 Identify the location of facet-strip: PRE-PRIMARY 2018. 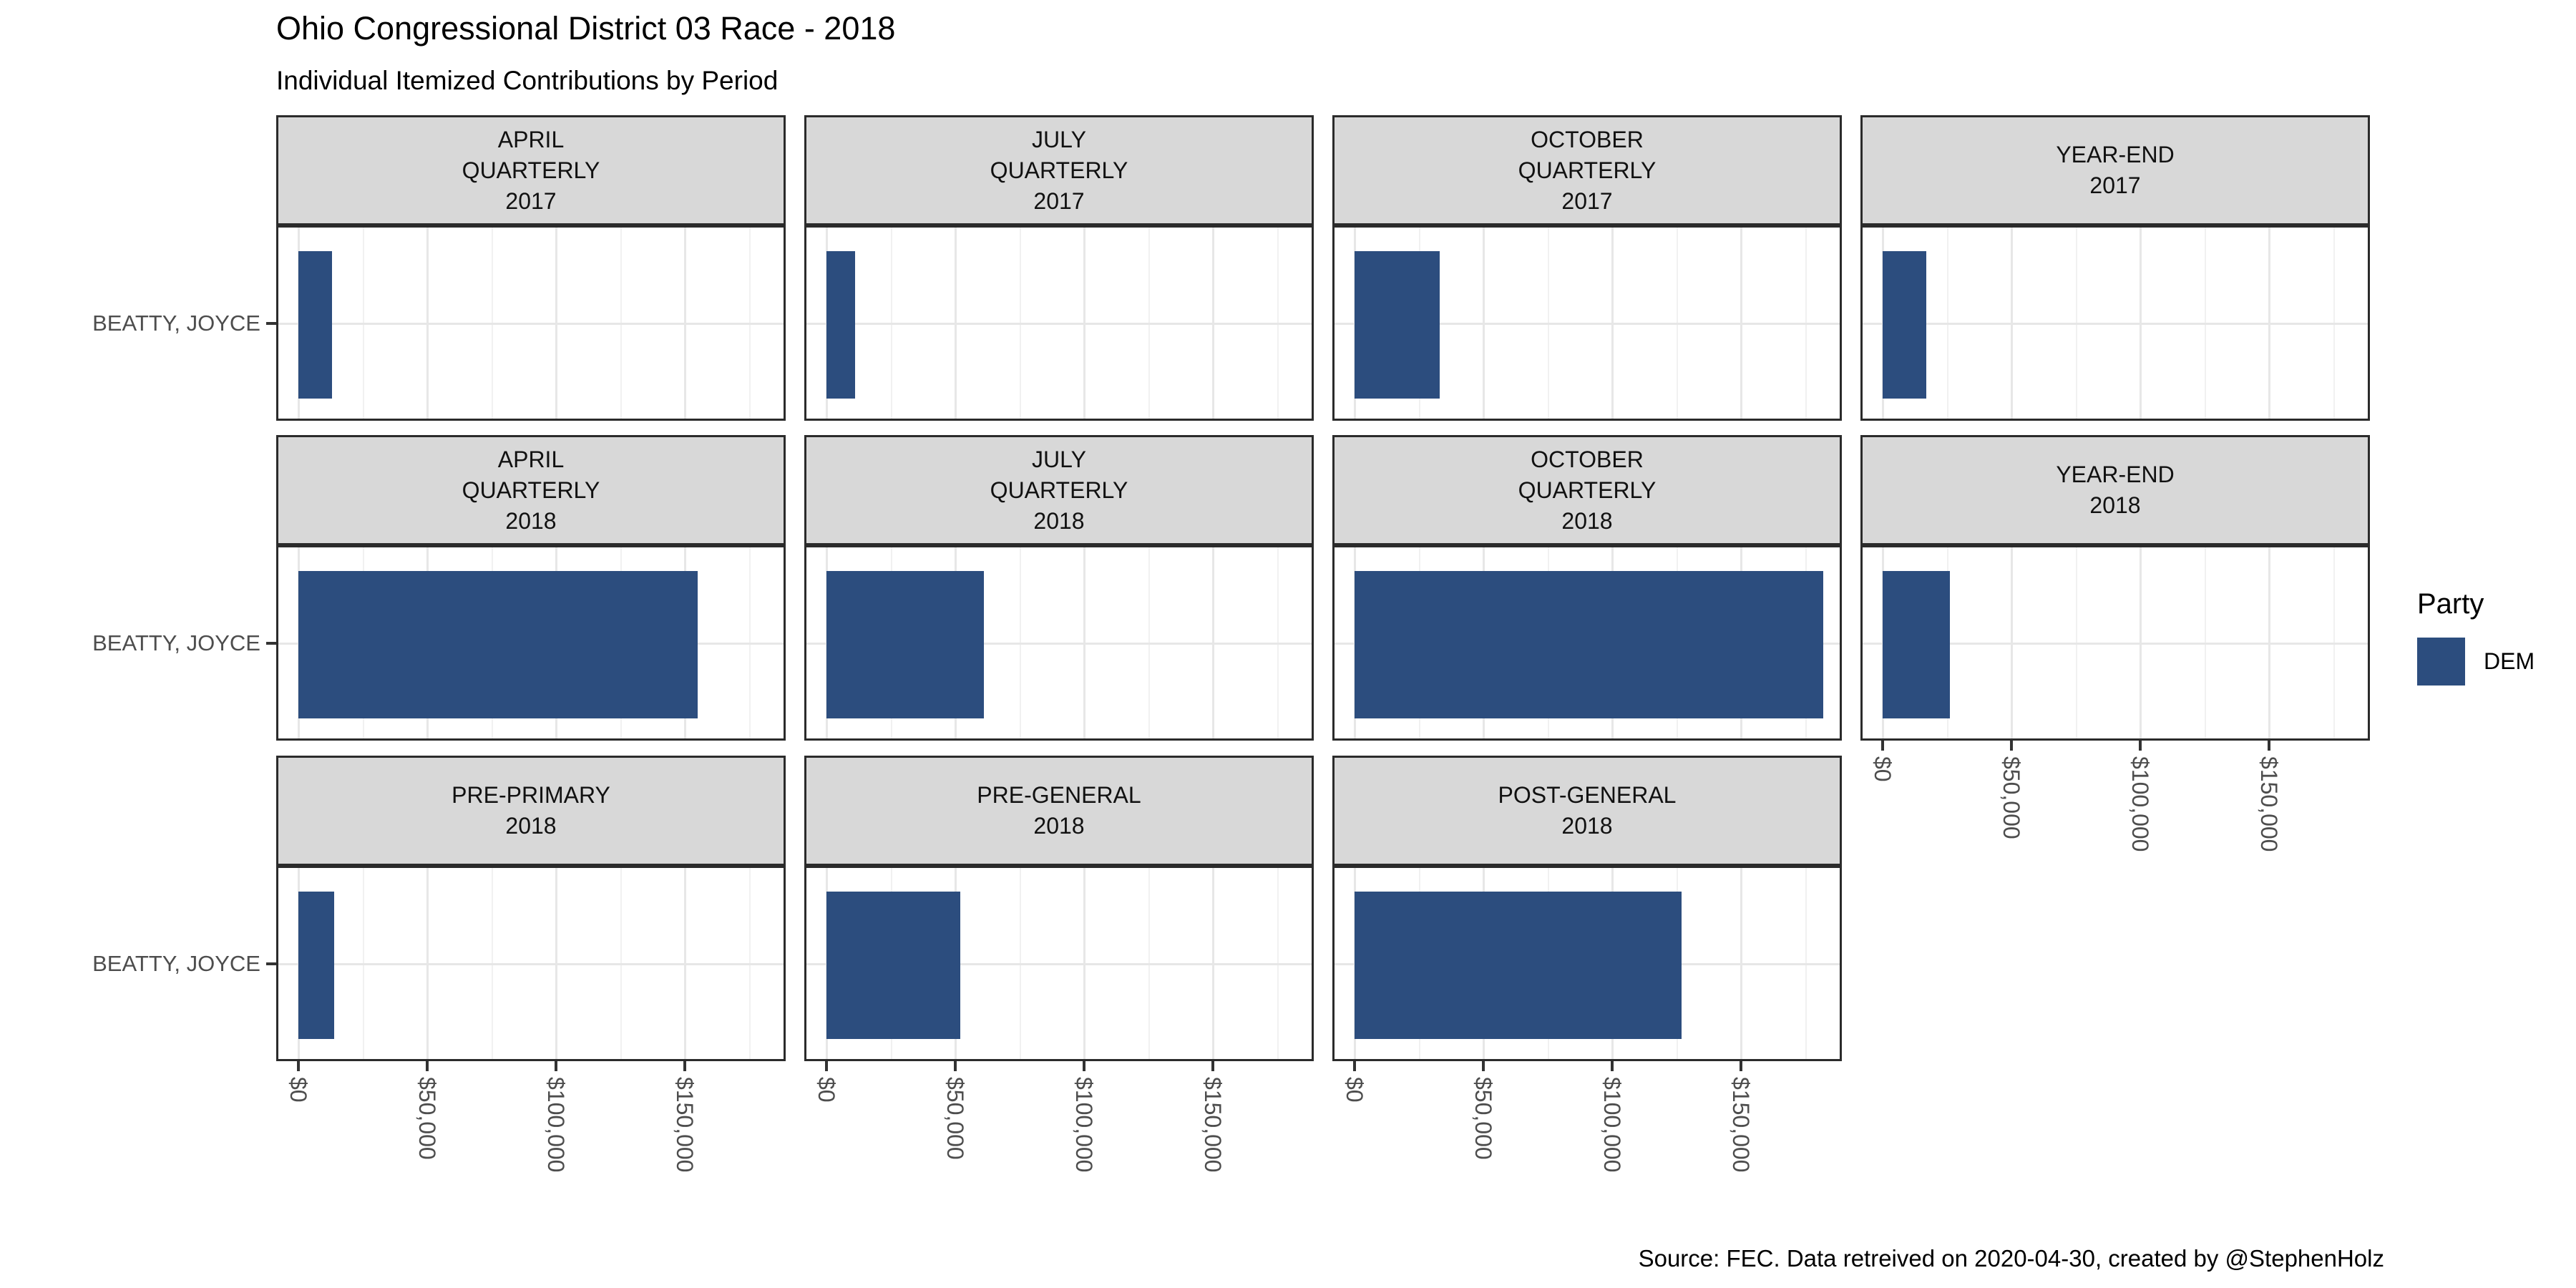
(531, 811).